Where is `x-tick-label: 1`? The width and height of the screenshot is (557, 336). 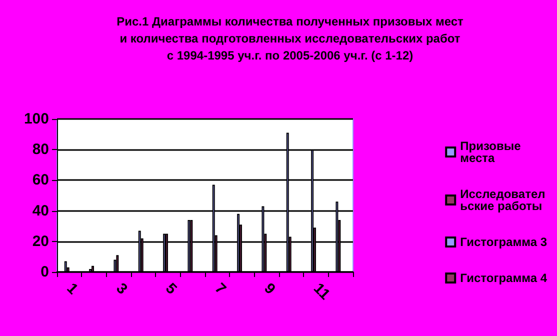 x-tick-label: 1 is located at coordinates (72, 289).